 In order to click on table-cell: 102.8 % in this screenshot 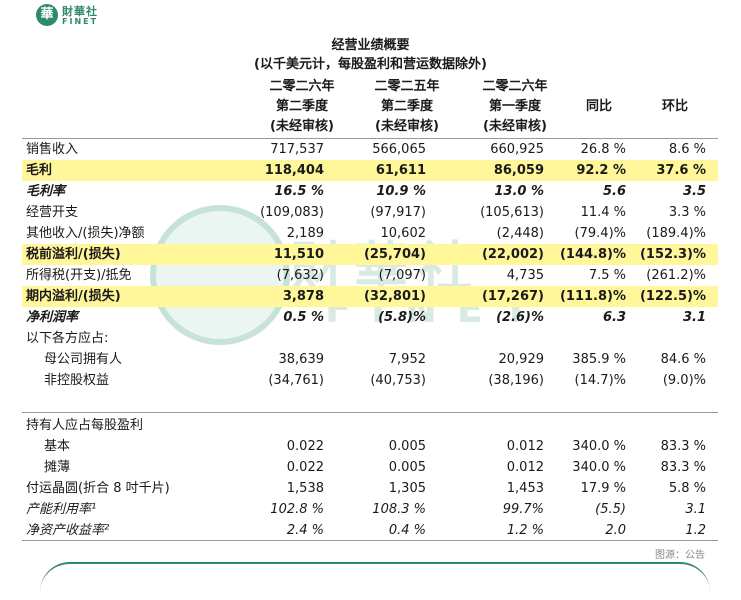, I will do `click(297, 509)`.